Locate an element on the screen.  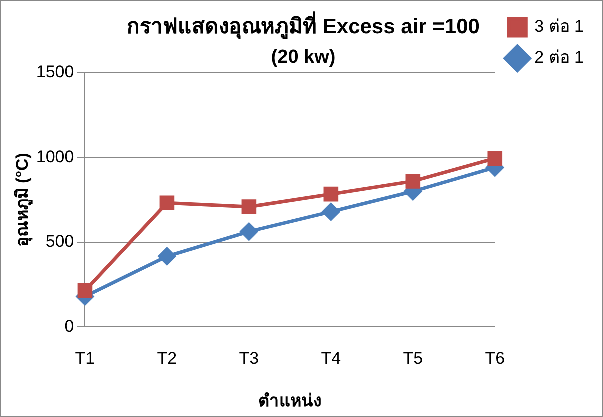
y-tick-label: 1000 is located at coordinates (55, 156).